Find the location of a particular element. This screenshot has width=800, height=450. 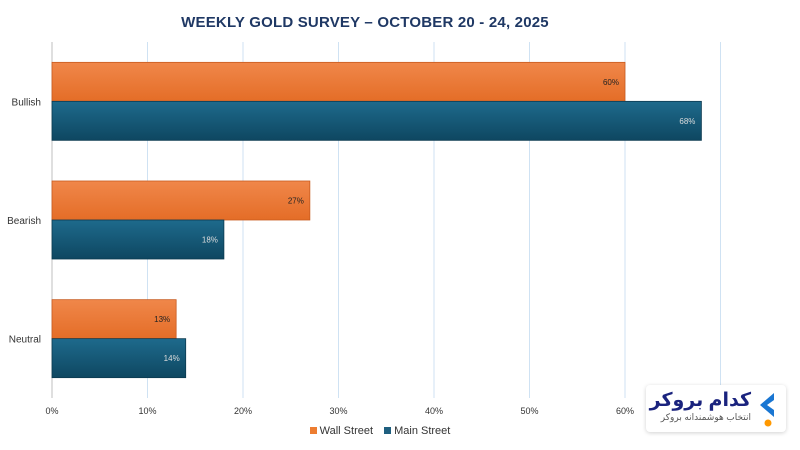

y-category-label-bullish: Bullish is located at coordinates (26, 102).